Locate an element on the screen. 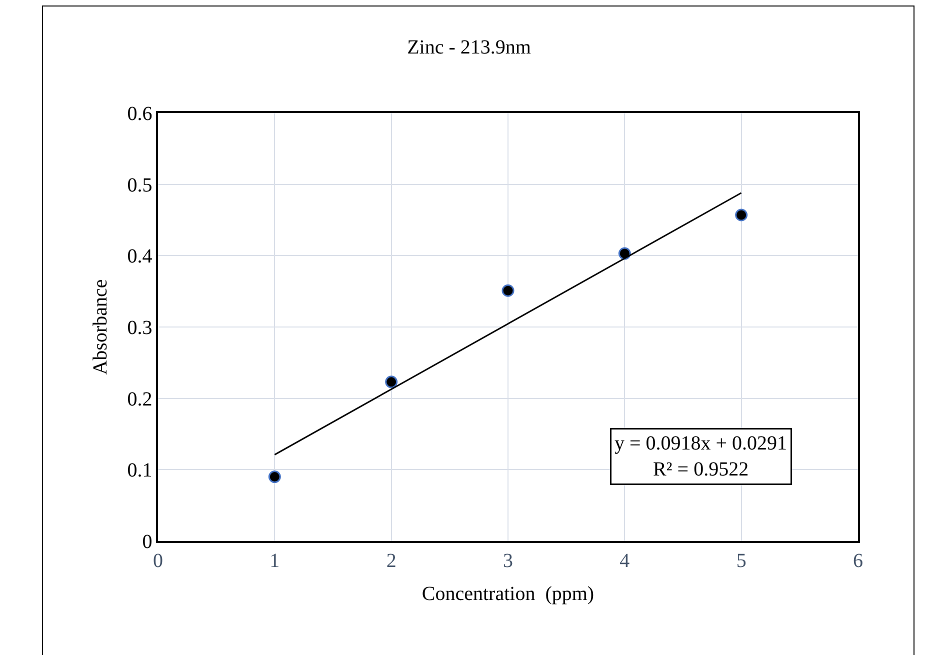 This screenshot has height=655, width=938. chart-title: Zinc - 213.9nm is located at coordinates (469, 47).